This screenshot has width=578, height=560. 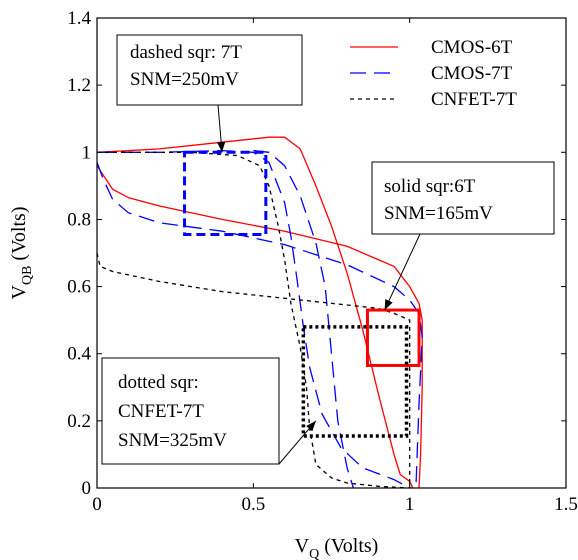 What do you see at coordinates (438, 213) in the screenshot?
I see `annotation-text: SNM=165mV` at bounding box center [438, 213].